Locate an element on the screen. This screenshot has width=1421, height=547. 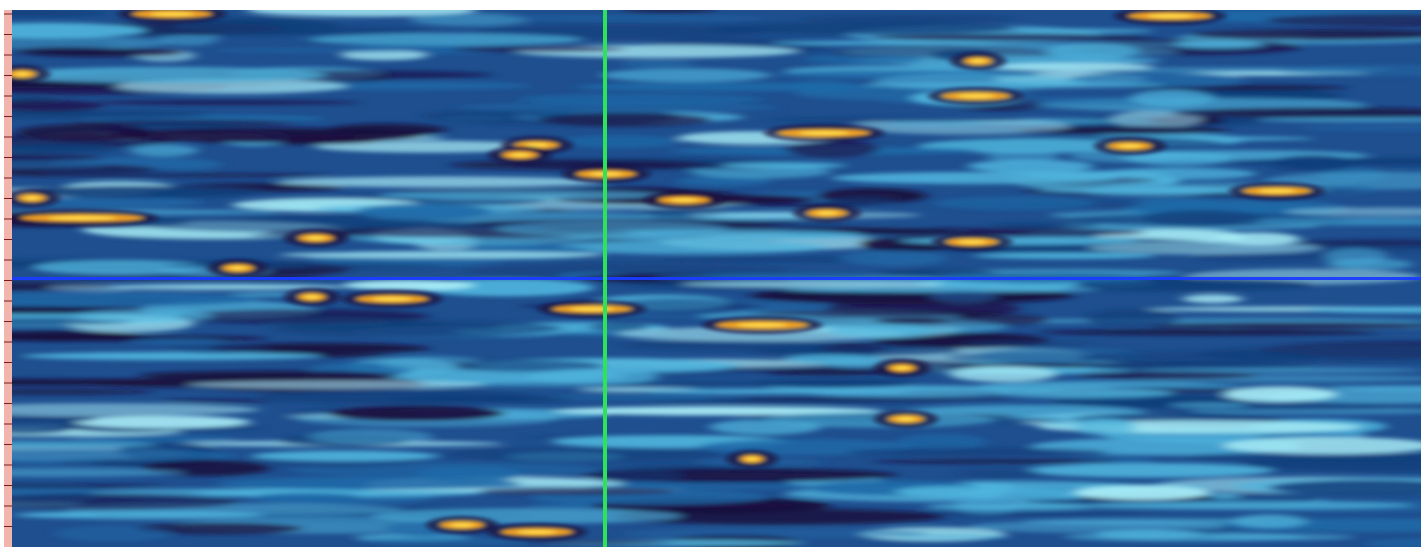
vertical-cursor-line is located at coordinates (605, 278).